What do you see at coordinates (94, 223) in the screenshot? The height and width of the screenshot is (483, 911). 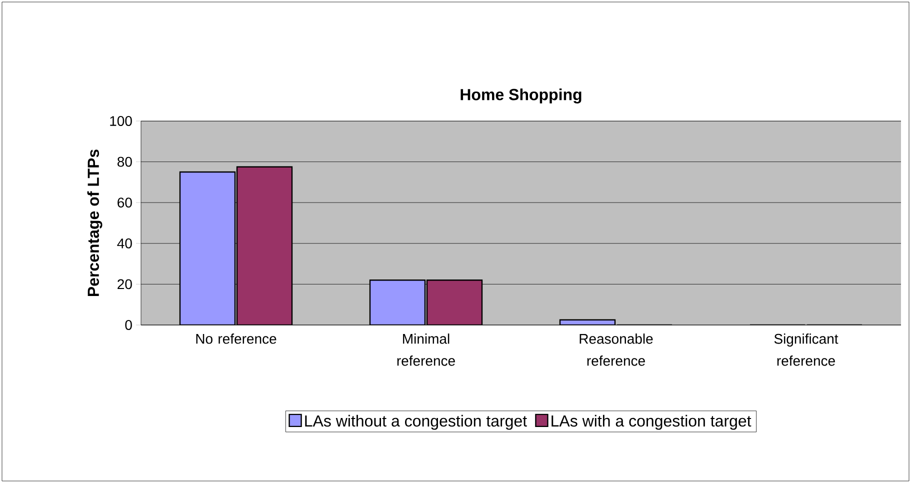 I see `y-axis-title: Percentage of LTPs` at bounding box center [94, 223].